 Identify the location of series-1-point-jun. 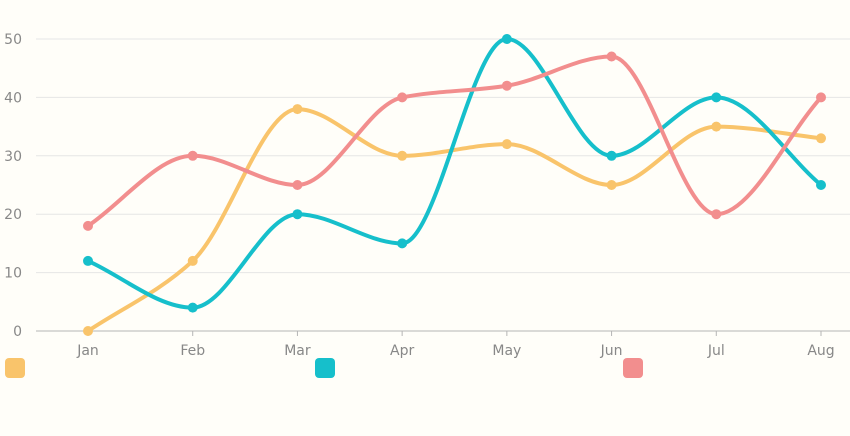
(611, 185).